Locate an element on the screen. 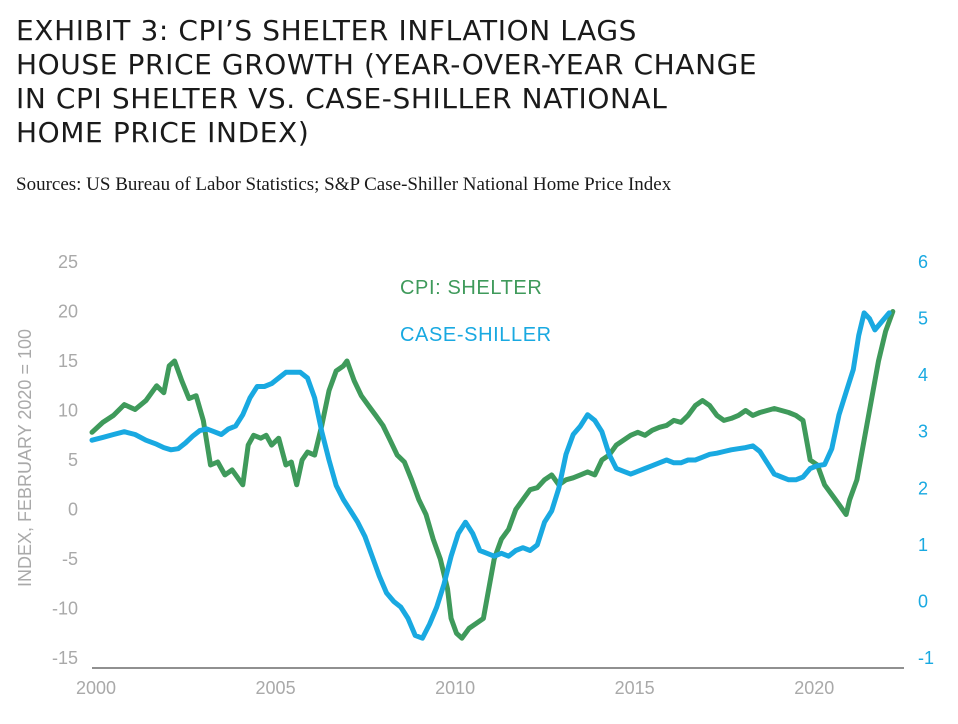  right-tick-label: 2 is located at coordinates (923, 488).